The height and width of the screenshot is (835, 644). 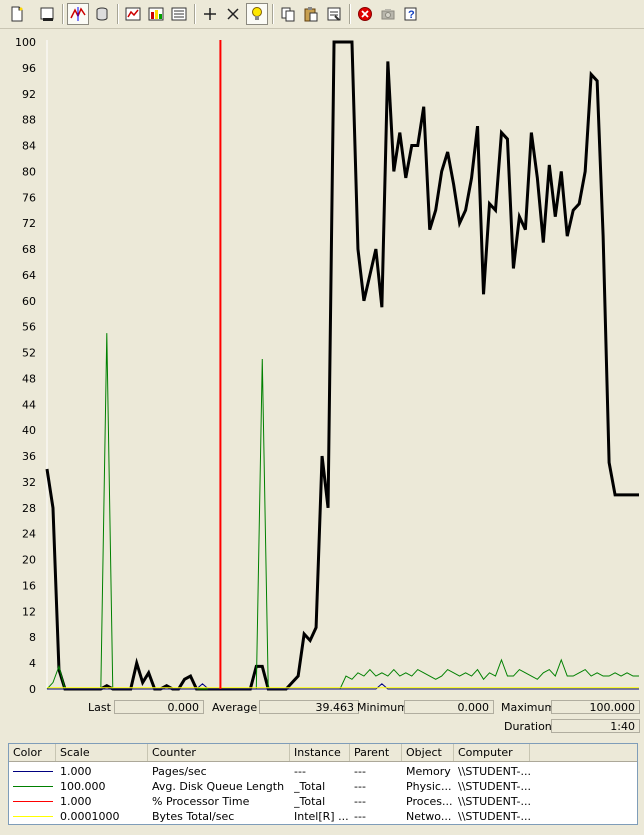 I want to click on properties-button, so click(x=334, y=14).